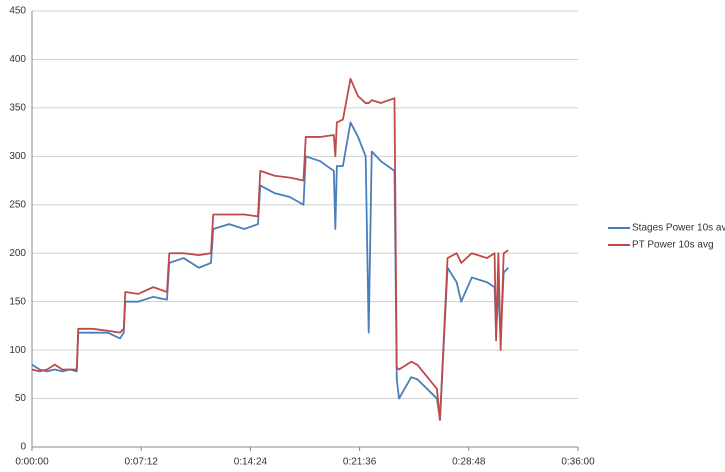 This screenshot has width=725, height=472. What do you see at coordinates (17, 301) in the screenshot?
I see `y-tick-label: 150` at bounding box center [17, 301].